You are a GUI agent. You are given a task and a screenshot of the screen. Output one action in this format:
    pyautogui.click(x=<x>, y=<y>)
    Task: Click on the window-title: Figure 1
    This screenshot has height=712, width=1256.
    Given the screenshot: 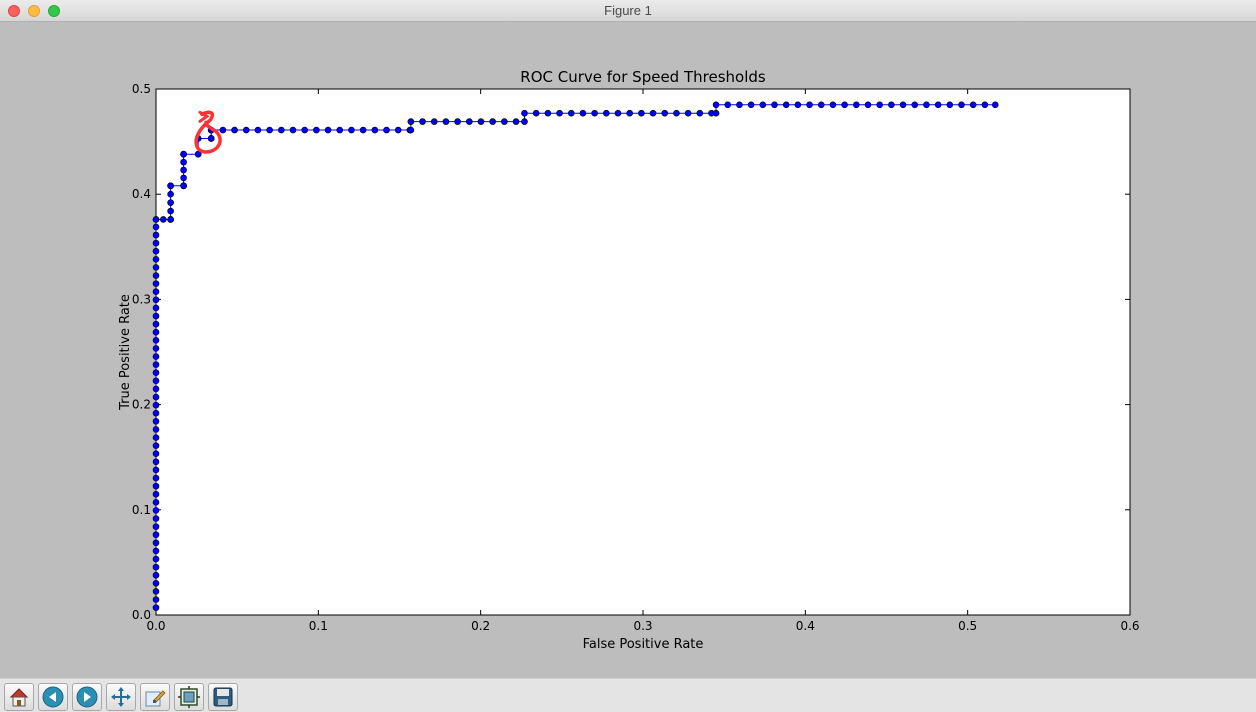 What is the action you would take?
    pyautogui.click(x=628, y=10)
    